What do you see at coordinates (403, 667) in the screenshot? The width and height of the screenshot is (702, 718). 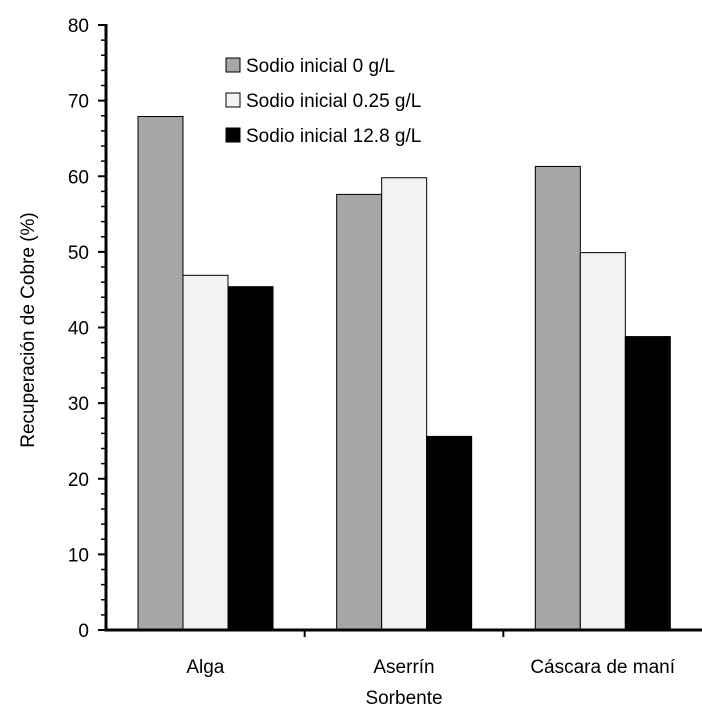 I see `x-tick-label: Aserrín` at bounding box center [403, 667].